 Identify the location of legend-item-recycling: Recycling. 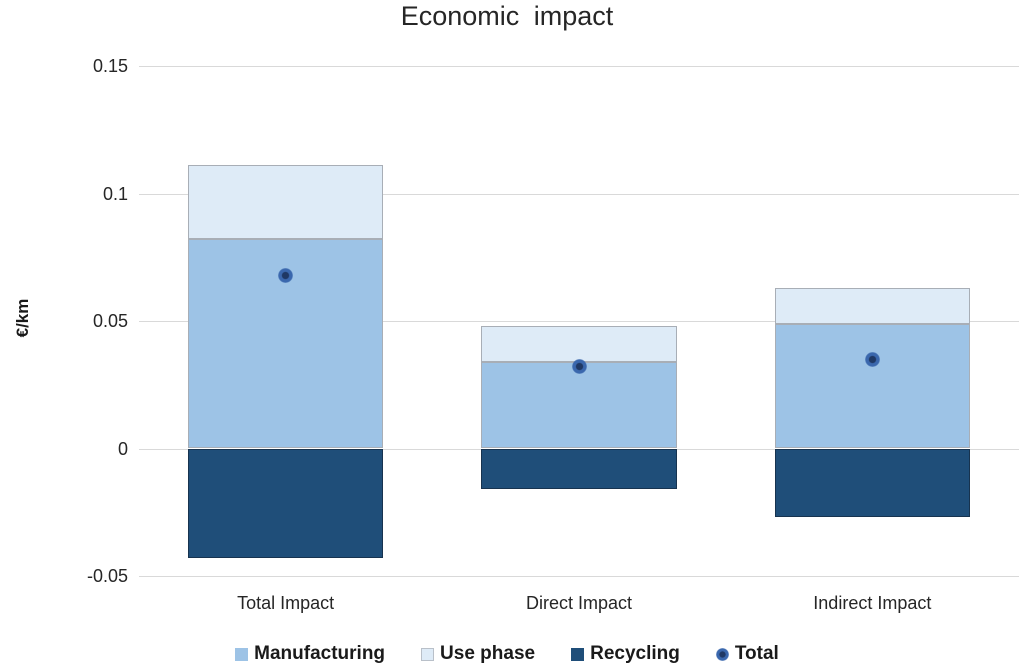
(625, 654).